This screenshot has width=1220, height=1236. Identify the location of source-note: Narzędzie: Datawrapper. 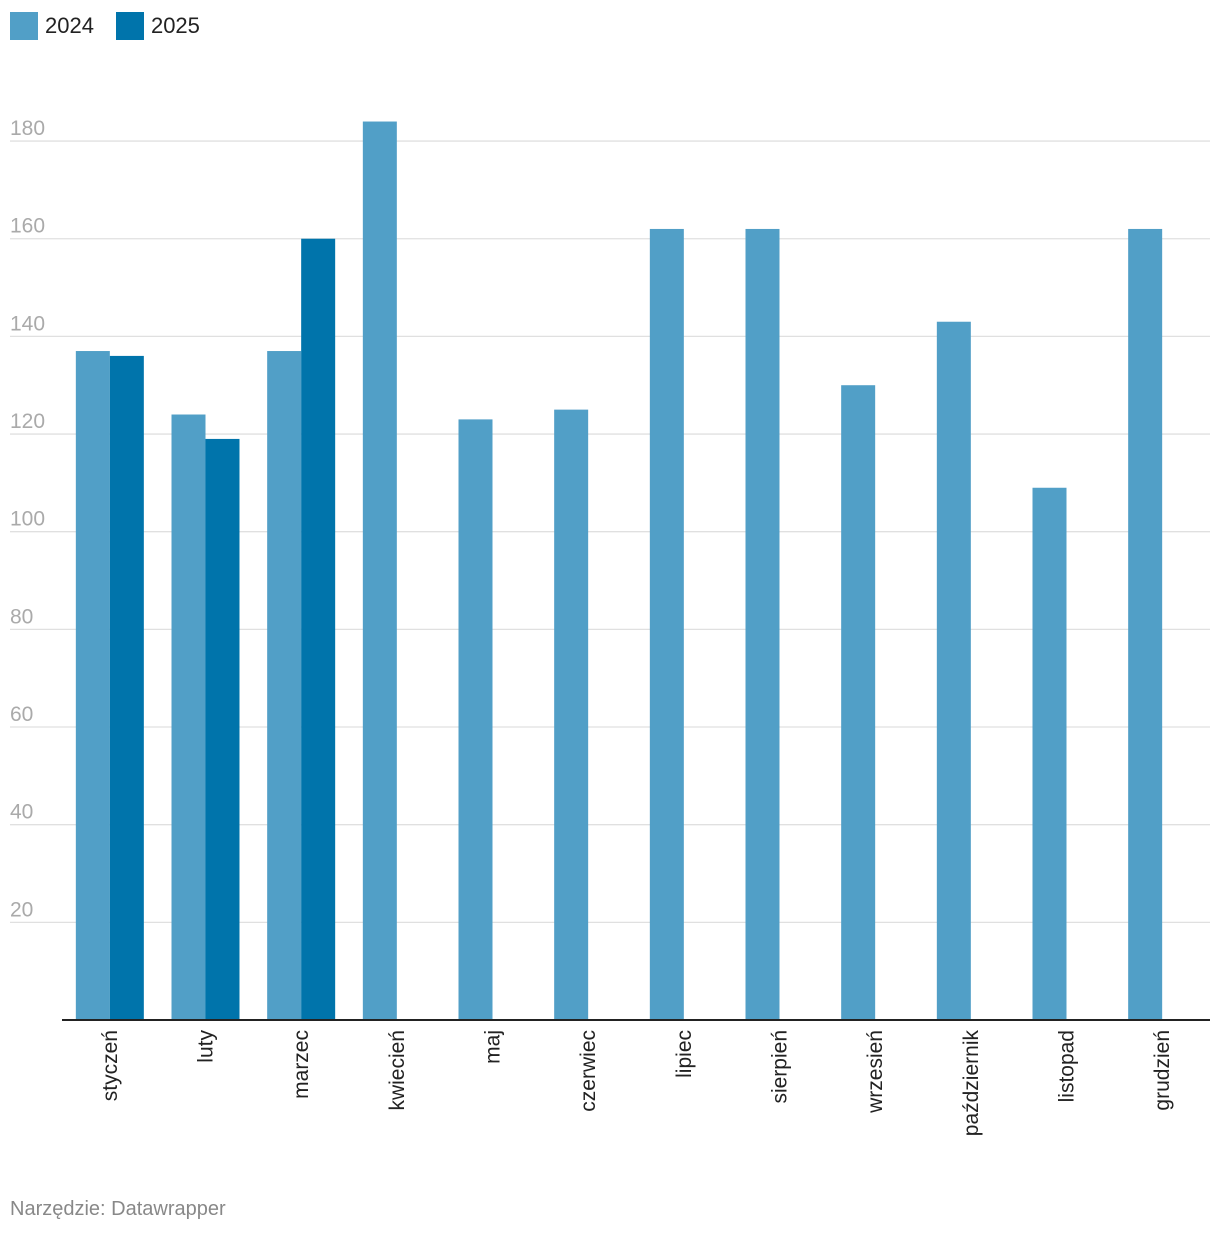
(118, 1209).